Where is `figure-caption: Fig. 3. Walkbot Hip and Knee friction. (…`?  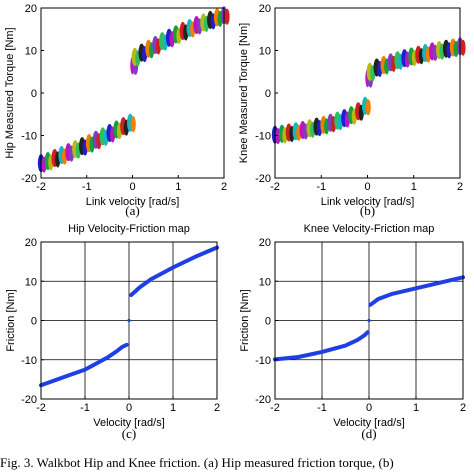 figure-caption: Fig. 3. Walkbot Hip and Knee friction. (… is located at coordinates (197, 462).